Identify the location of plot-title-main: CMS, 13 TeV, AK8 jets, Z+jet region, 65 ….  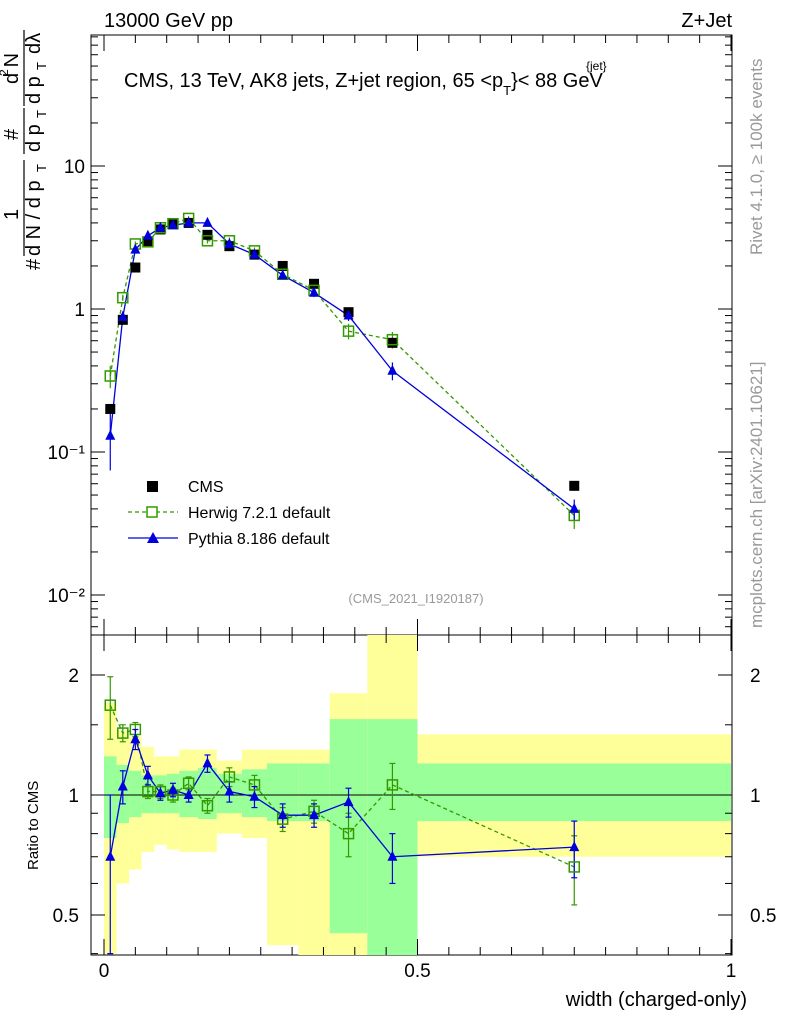
(313, 81).